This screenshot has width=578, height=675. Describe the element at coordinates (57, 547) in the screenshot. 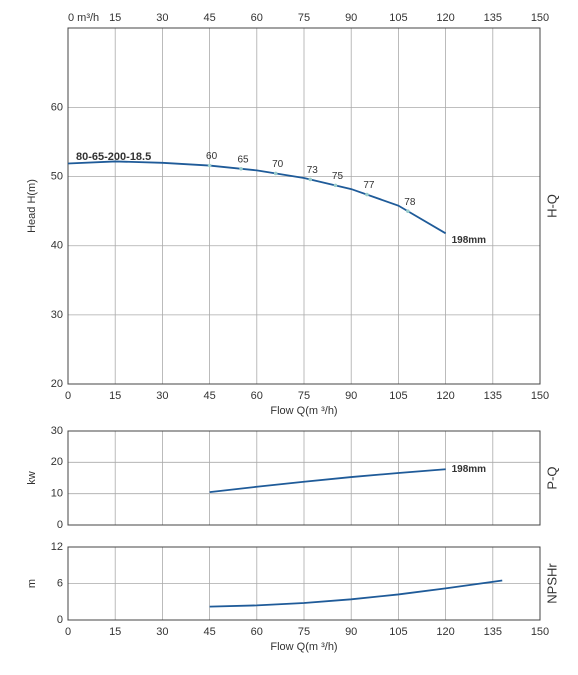

I see `y-tick-label: 12` at that location.